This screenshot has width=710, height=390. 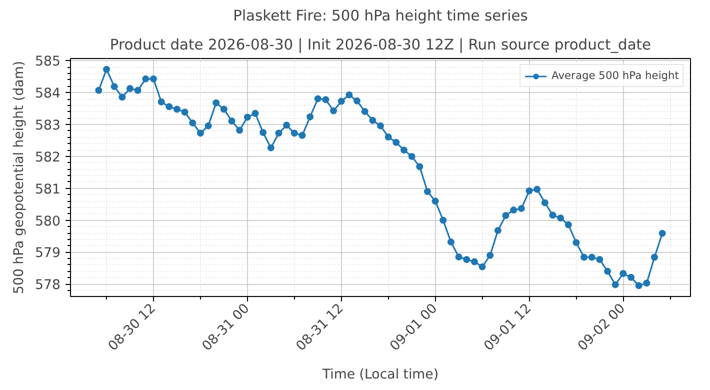 I want to click on y-axis-title: 500 hPa geopotential height (dam), so click(x=20, y=177).